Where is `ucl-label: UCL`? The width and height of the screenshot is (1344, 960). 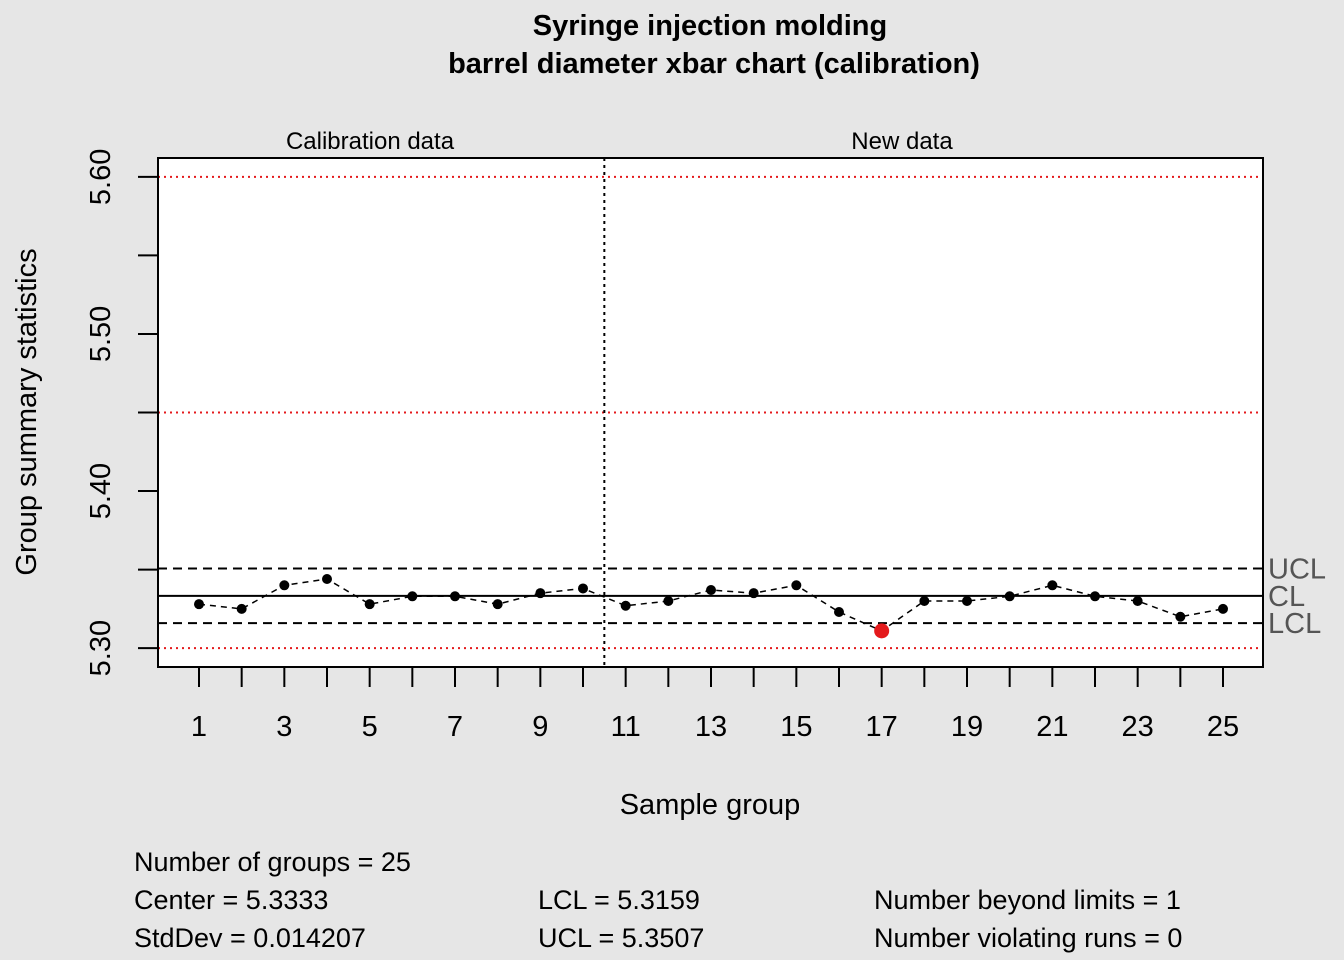
ucl-label: UCL is located at coordinates (1297, 569).